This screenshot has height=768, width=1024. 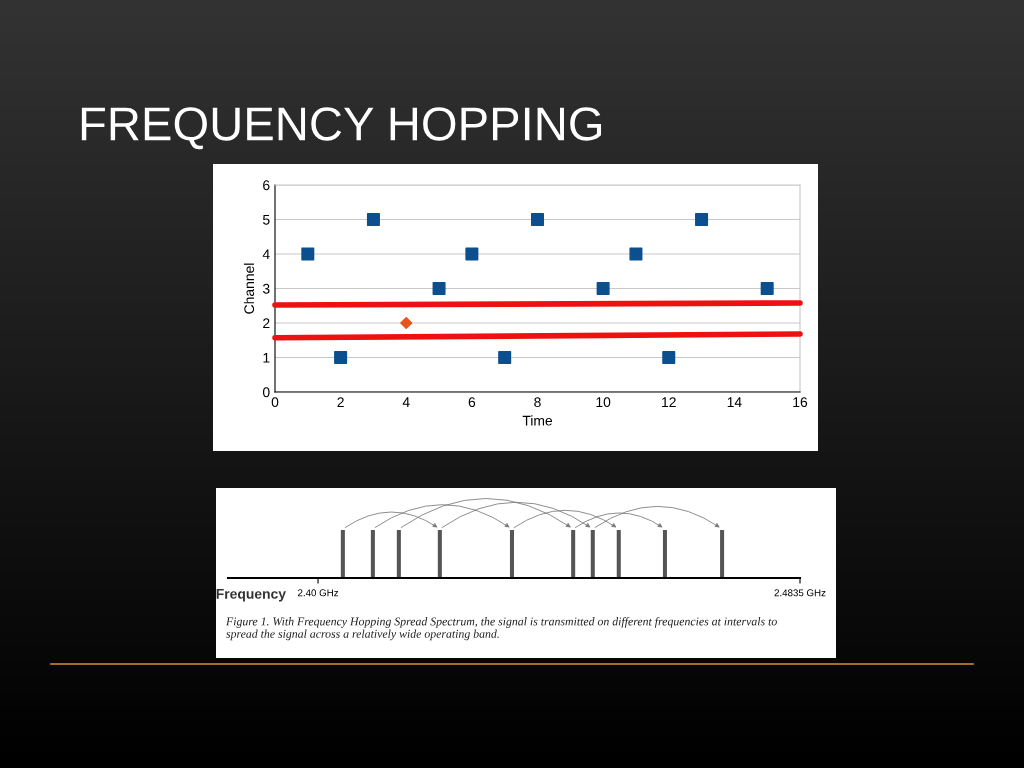 What do you see at coordinates (734, 402) in the screenshot?
I see `x-tick-label: 14` at bounding box center [734, 402].